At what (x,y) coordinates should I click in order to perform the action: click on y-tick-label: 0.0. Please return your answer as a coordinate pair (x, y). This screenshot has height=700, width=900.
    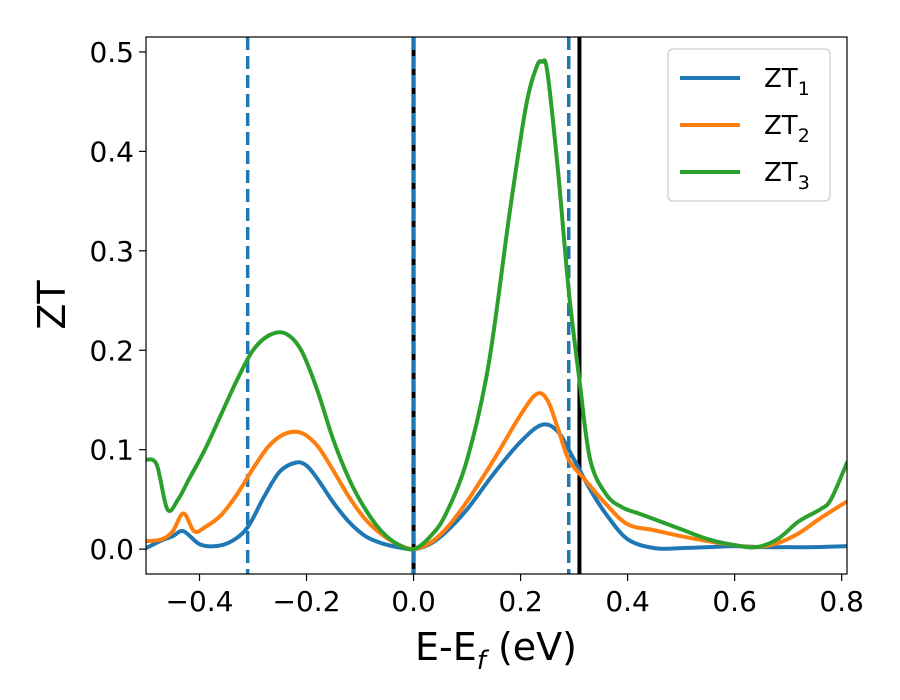
    Looking at the image, I should click on (111, 549).